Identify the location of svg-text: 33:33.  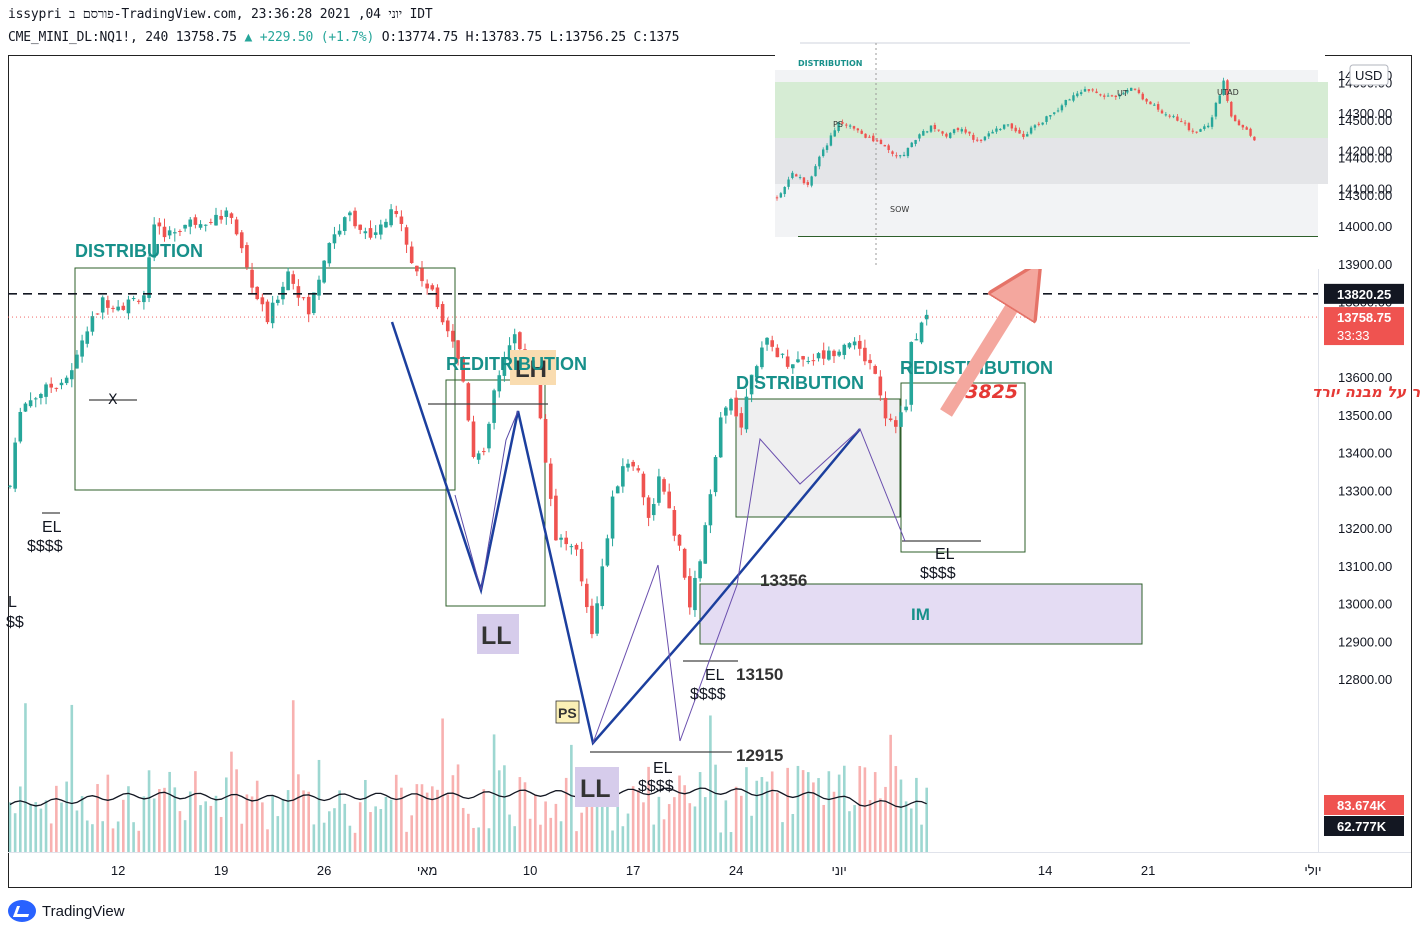
(1353, 335).